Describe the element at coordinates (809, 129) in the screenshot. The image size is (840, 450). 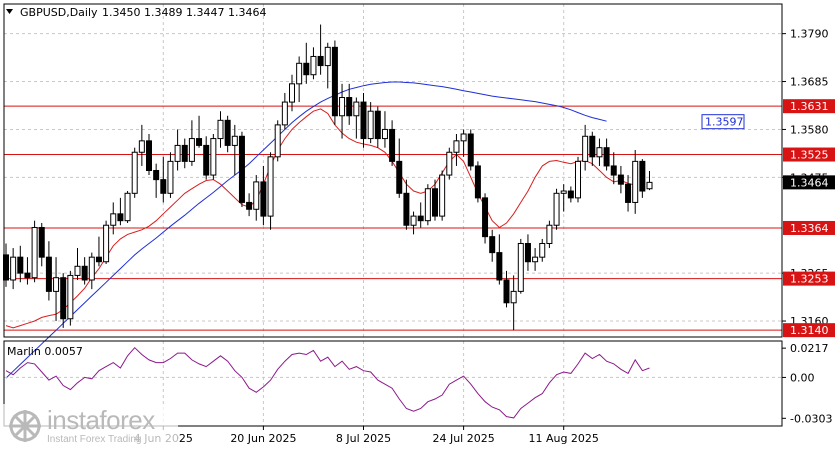
I see `price-tick-label: 1.3580` at that location.